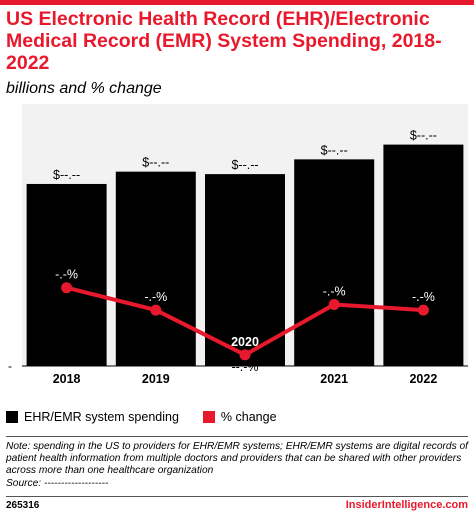 Image resolution: width=474 pixels, height=517 pixels. What do you see at coordinates (237, 436) in the screenshot?
I see `note-divider` at bounding box center [237, 436].